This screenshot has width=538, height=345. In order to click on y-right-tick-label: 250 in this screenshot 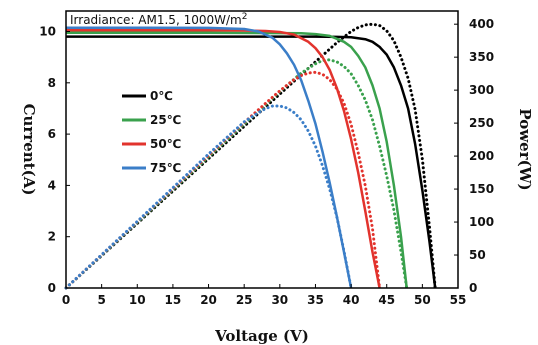, I will do `click(481, 123)`.